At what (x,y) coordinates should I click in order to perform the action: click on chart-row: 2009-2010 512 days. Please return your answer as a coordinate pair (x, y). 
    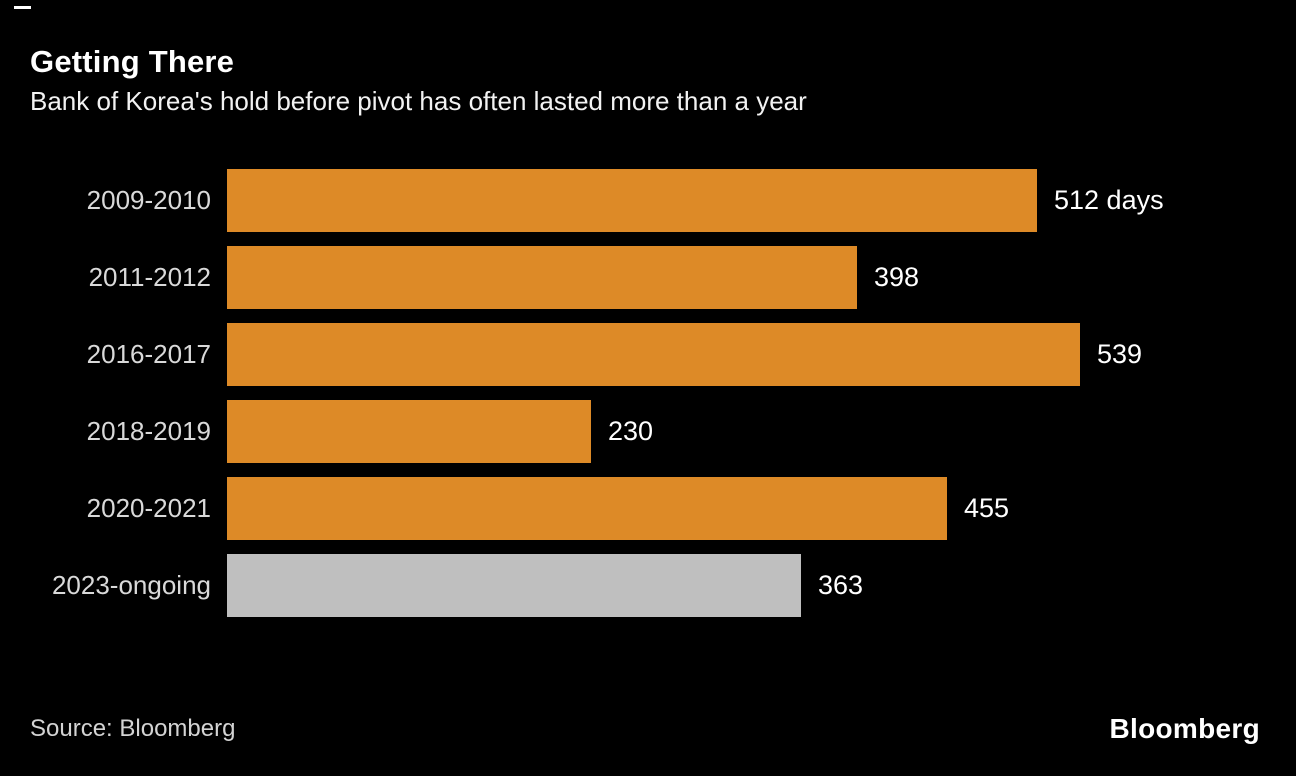
    Looking at the image, I should click on (648, 200).